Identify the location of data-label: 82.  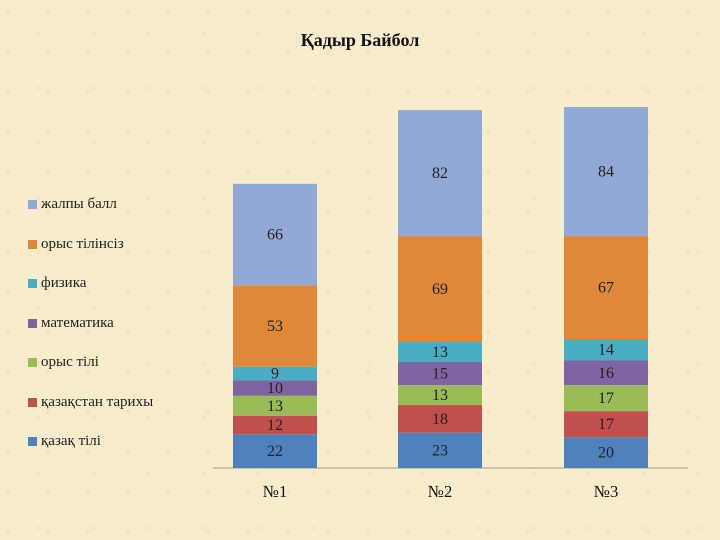
(440, 173).